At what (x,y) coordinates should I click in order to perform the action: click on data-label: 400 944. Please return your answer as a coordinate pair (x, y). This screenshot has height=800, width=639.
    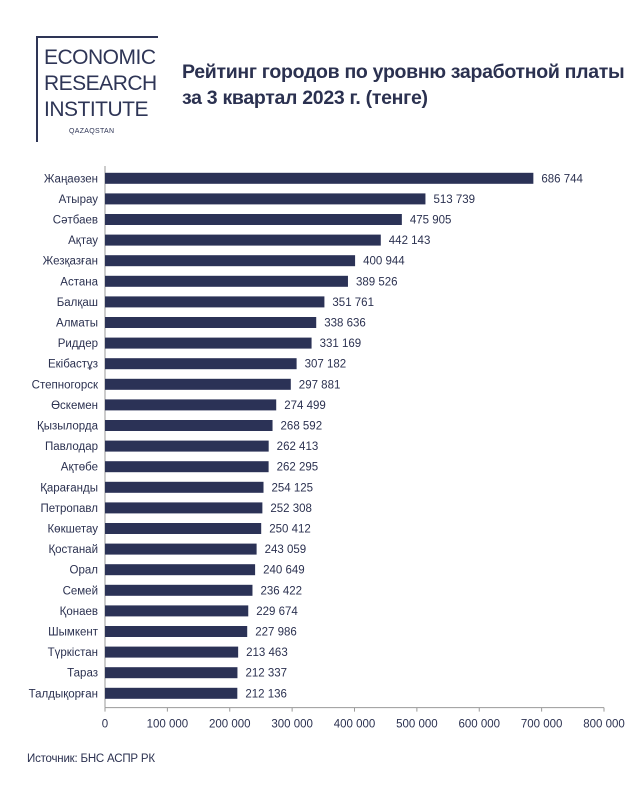
    Looking at the image, I should click on (384, 262).